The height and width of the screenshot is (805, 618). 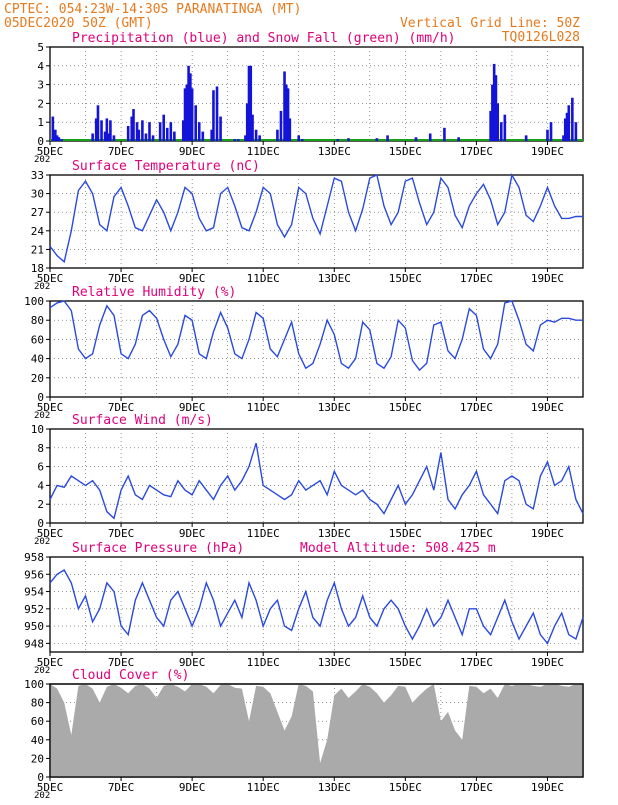 What do you see at coordinates (398, 548) in the screenshot?
I see `pressure-subtitle: Model Altitude: 508.425 m` at bounding box center [398, 548].